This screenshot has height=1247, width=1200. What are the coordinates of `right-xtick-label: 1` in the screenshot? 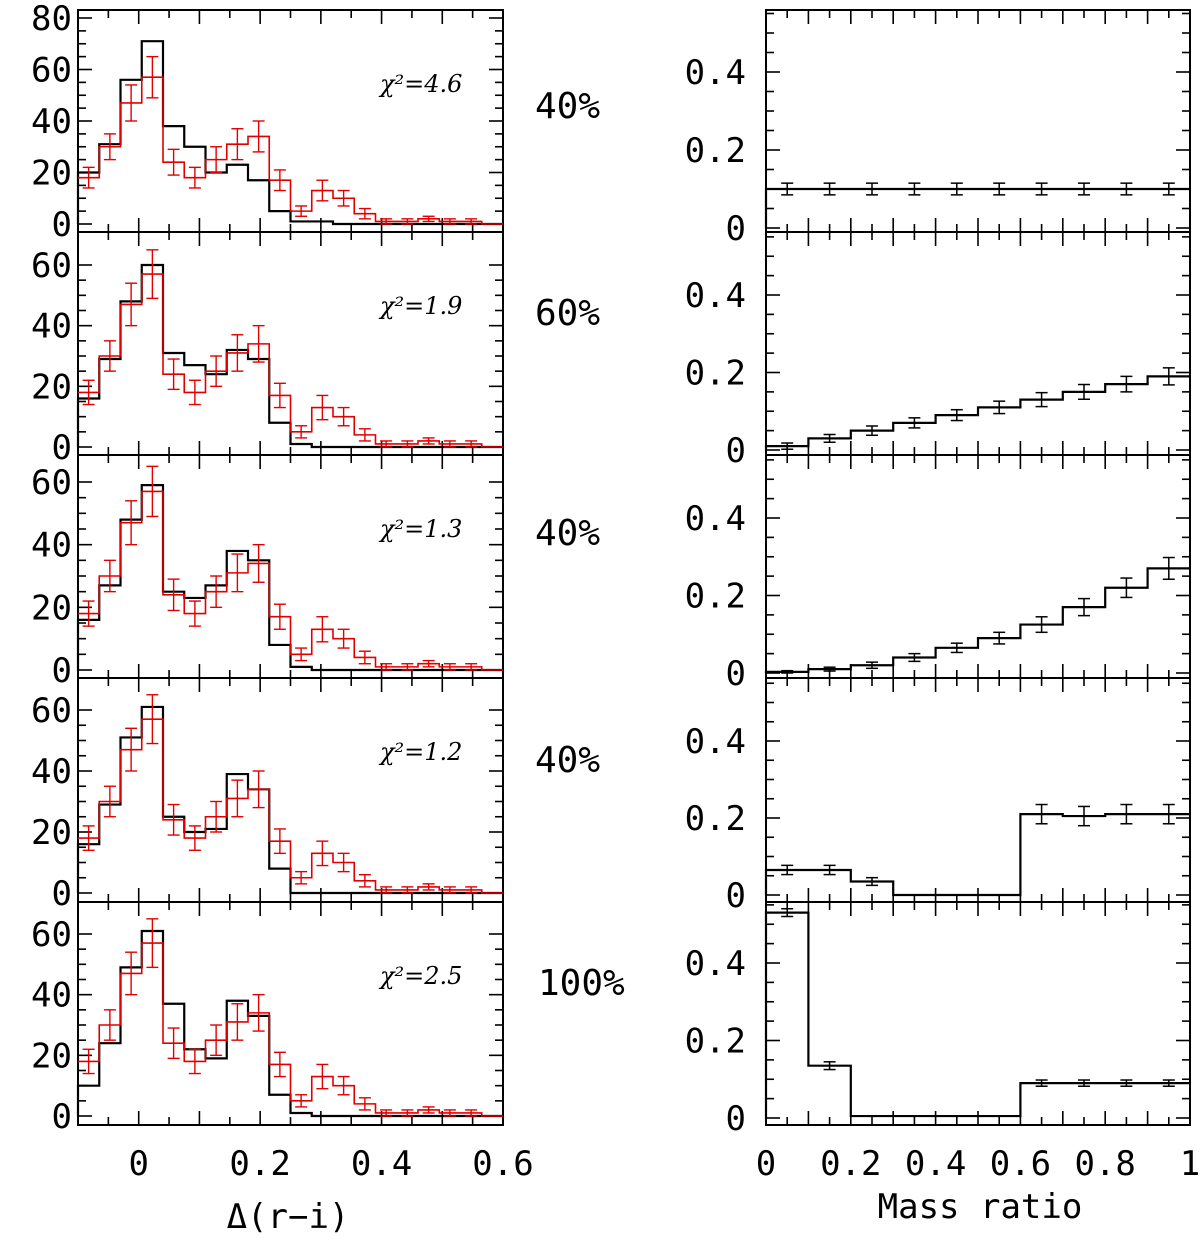 It's located at (1190, 1164).